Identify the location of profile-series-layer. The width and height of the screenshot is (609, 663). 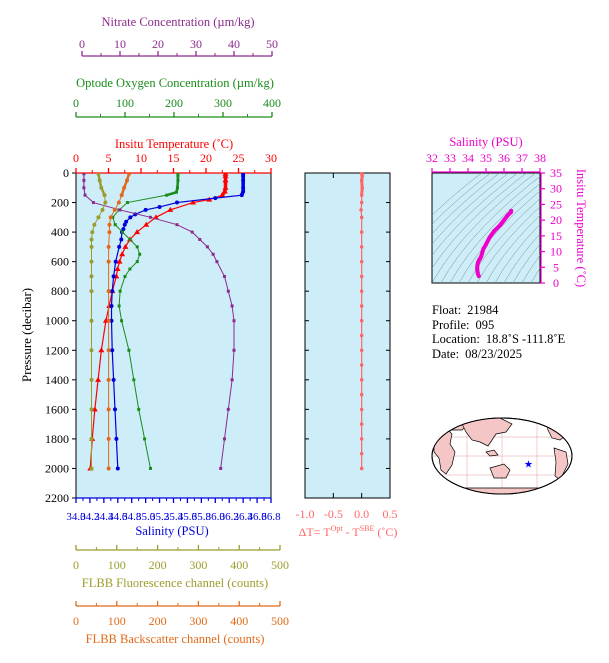
(164, 322).